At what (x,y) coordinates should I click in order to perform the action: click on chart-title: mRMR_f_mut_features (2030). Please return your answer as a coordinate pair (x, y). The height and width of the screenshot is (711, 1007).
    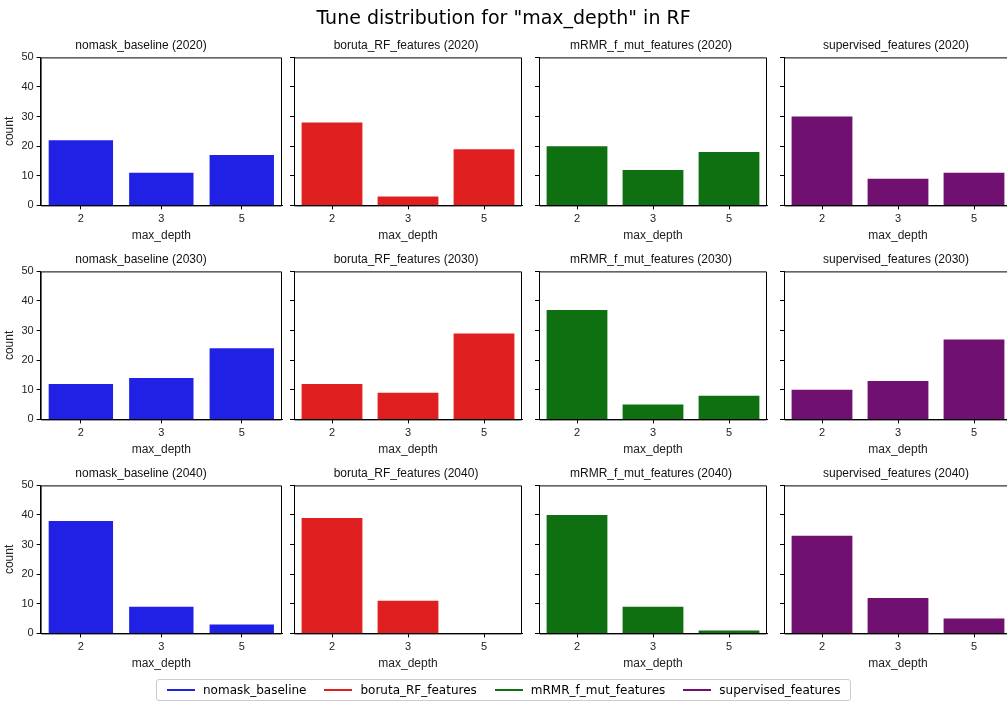
    Looking at the image, I should click on (651, 258).